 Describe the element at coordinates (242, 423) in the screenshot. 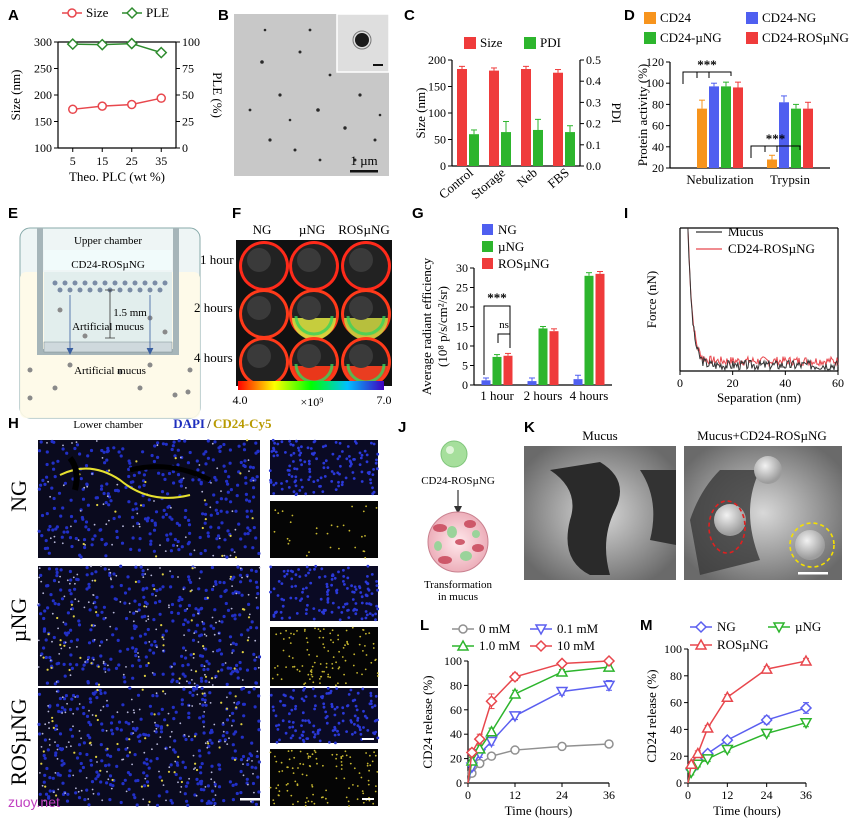

I see `title-cy5: CD24-Cy5` at that location.